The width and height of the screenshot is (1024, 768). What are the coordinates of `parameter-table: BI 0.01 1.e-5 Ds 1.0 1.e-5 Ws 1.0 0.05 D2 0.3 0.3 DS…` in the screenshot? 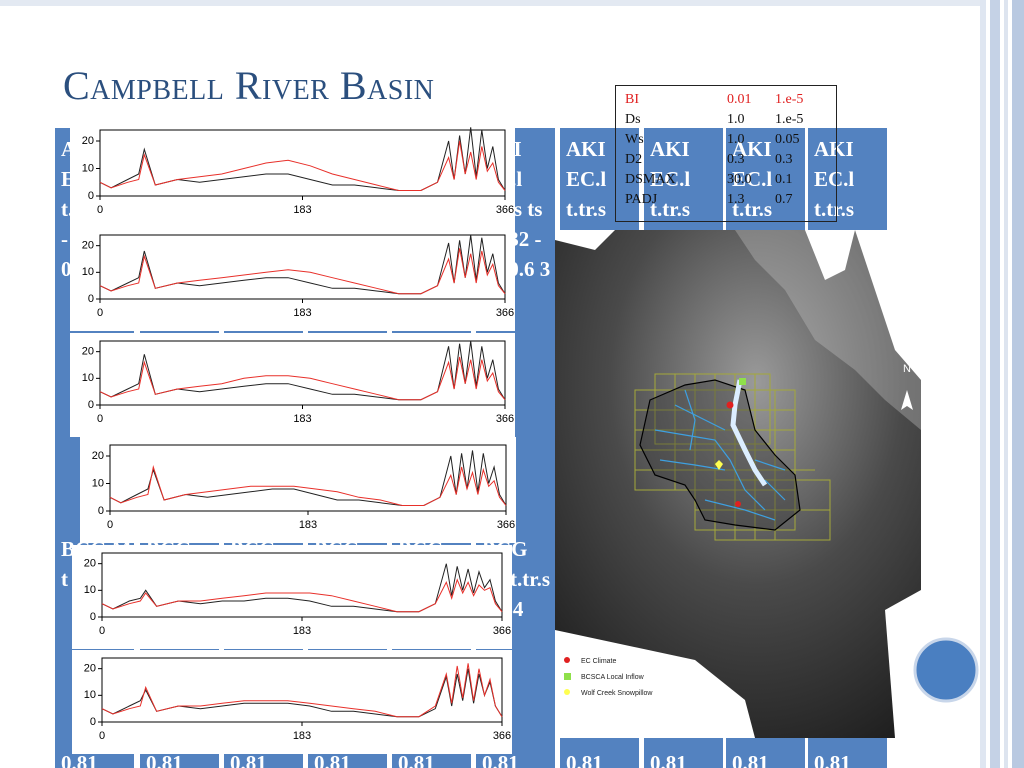 It's located at (726, 153).